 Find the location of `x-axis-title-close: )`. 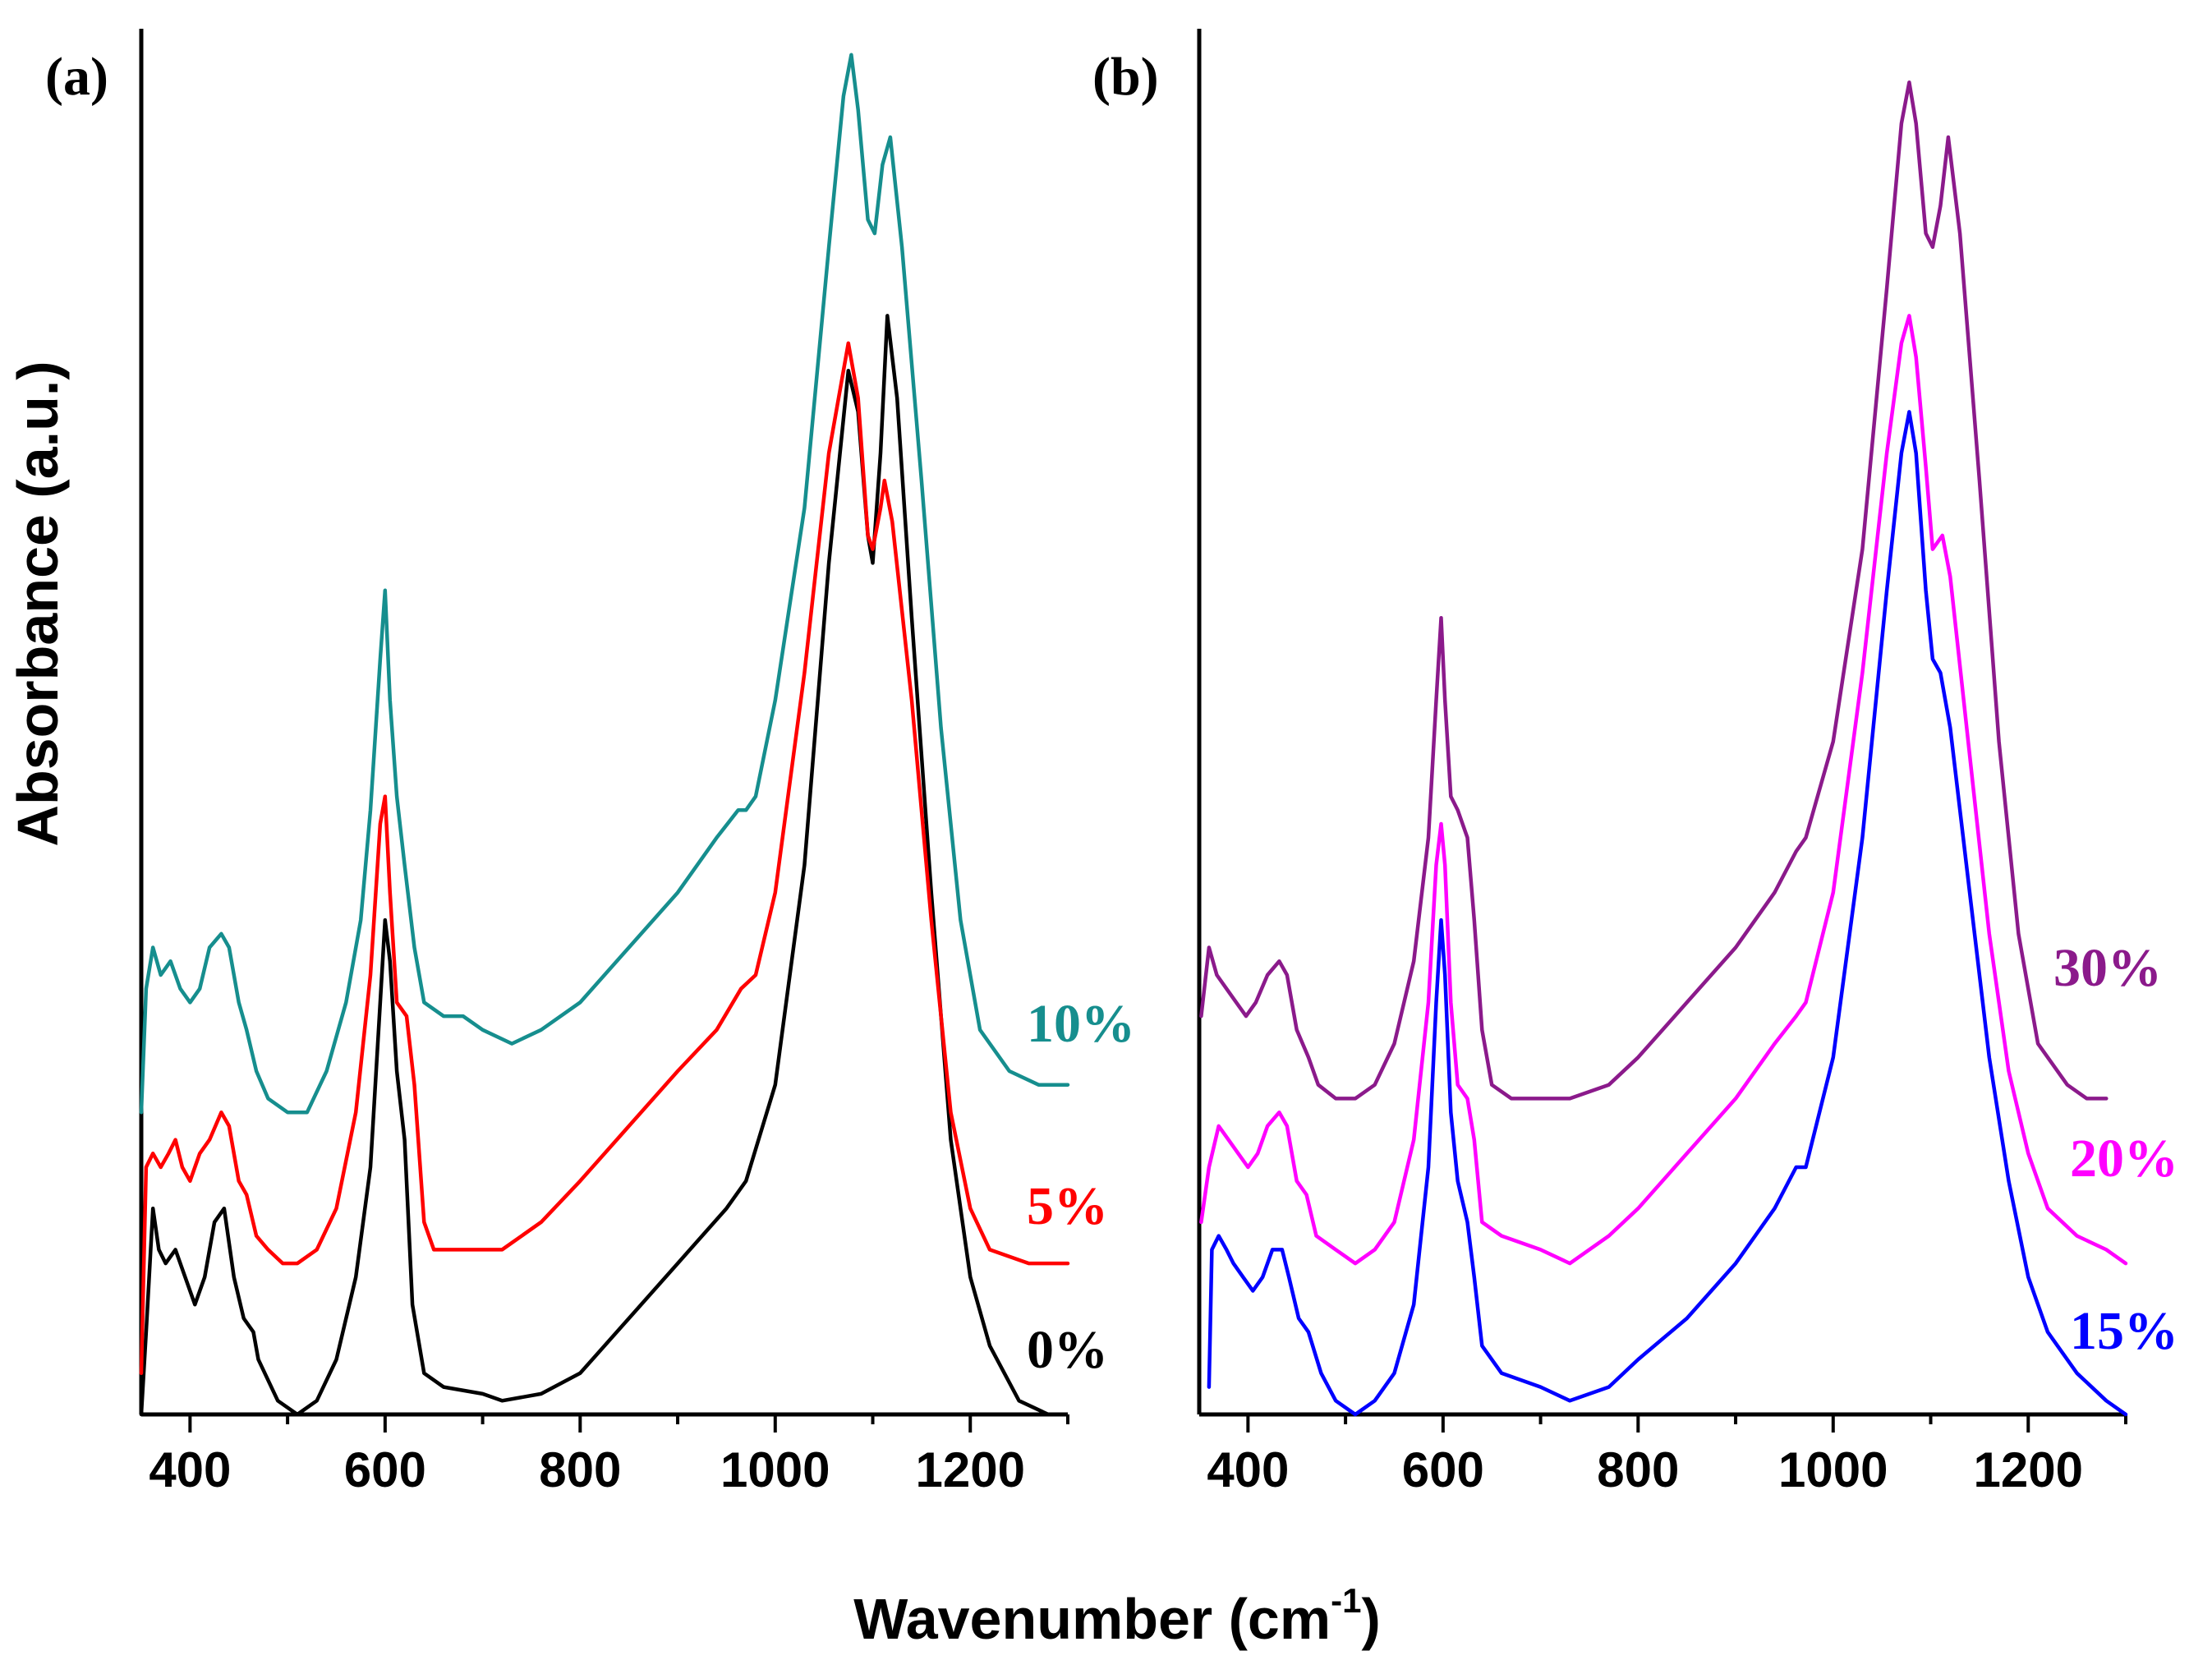

x-axis-title-close: ) is located at coordinates (1370, 1619).